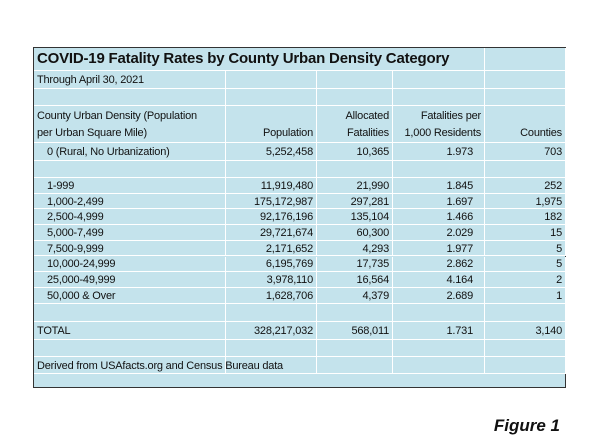 This screenshot has width=590, height=443. What do you see at coordinates (553, 152) in the screenshot?
I see `table-value: 703` at bounding box center [553, 152].